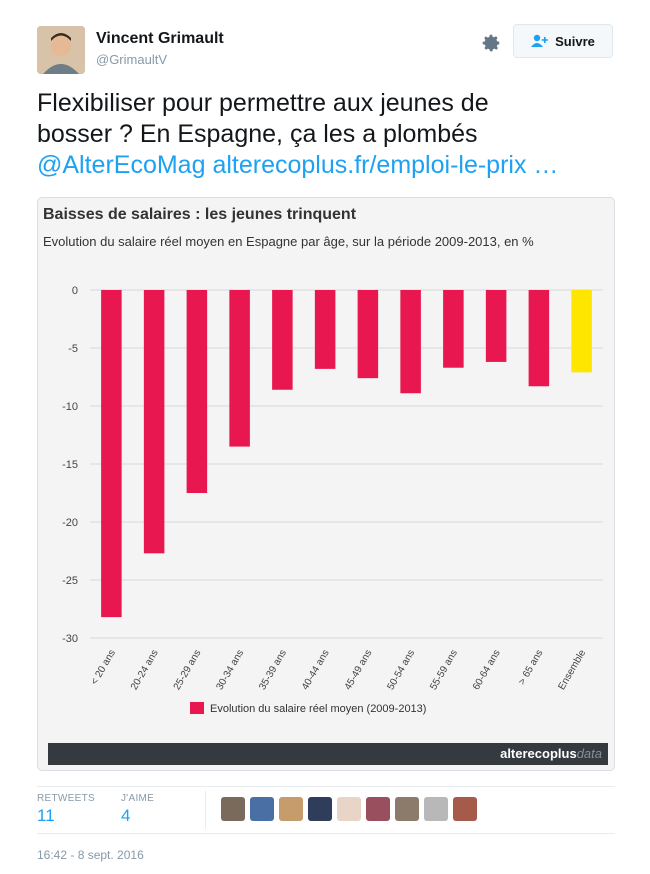 The image size is (650, 874). What do you see at coordinates (145, 670) in the screenshot?
I see `x-tick-label: 20-24 ans` at bounding box center [145, 670].